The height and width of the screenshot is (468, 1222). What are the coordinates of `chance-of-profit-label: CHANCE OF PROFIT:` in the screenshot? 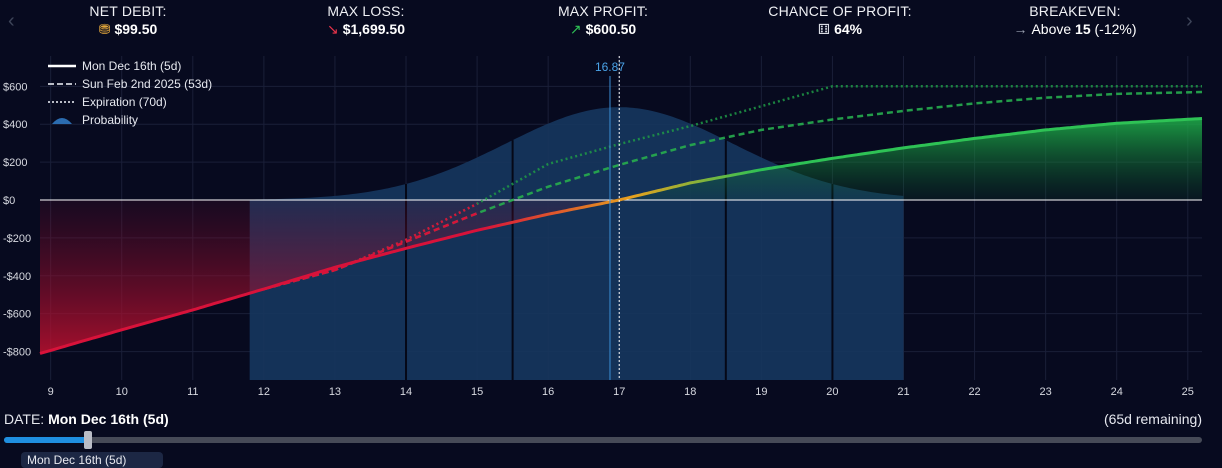 It's located at (840, 11).